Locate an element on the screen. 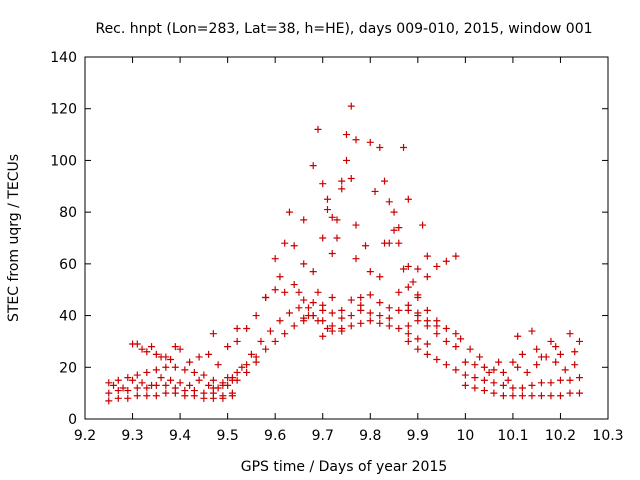  series-morning-lower is located at coordinates (522, 390).